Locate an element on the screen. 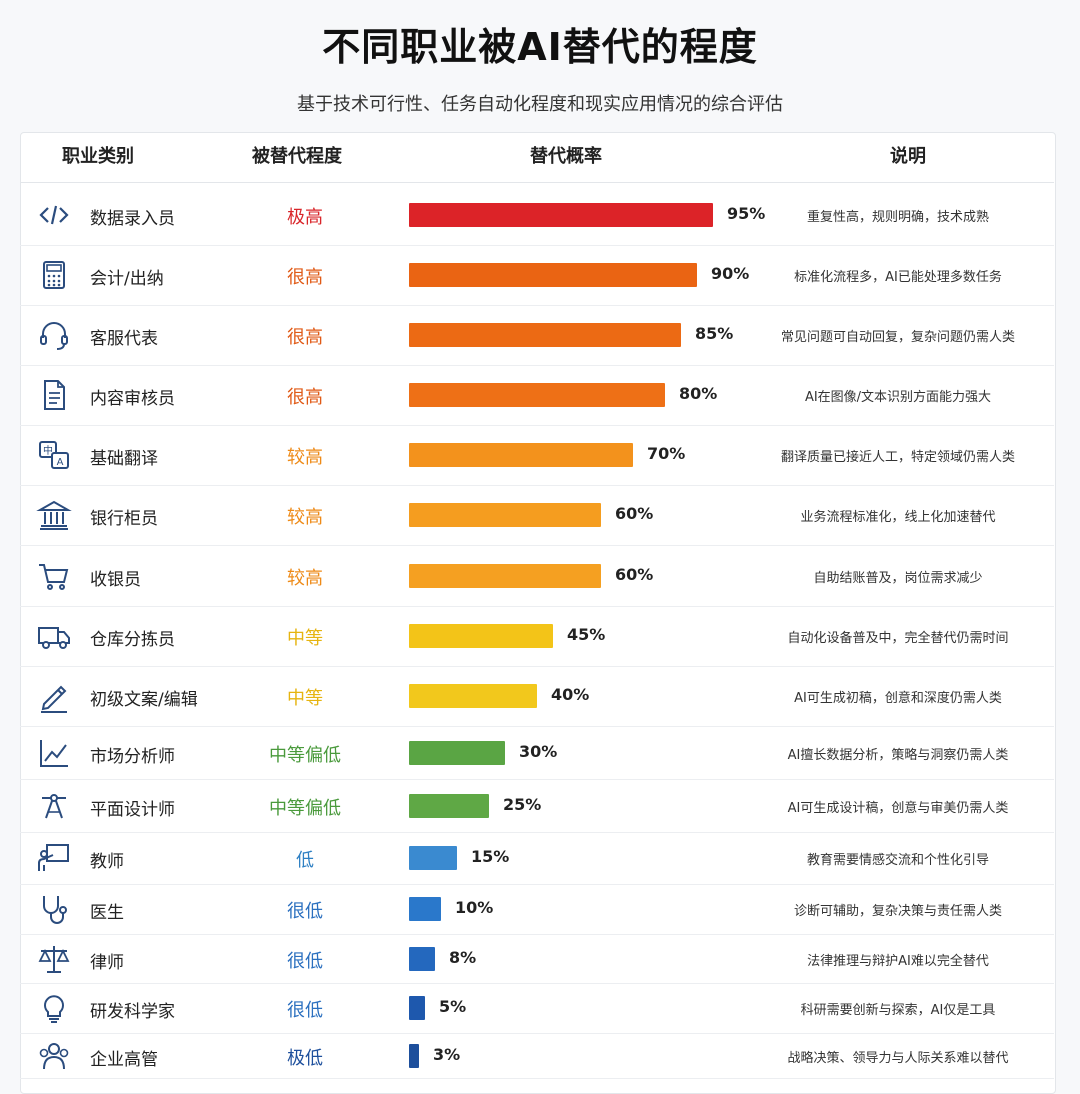  people-icon is located at coordinates (54, 1056).